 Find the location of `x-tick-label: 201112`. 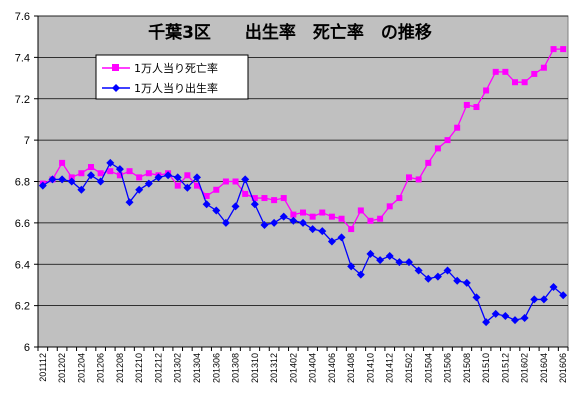

x-tick-label: 201112 is located at coordinates (43, 367).